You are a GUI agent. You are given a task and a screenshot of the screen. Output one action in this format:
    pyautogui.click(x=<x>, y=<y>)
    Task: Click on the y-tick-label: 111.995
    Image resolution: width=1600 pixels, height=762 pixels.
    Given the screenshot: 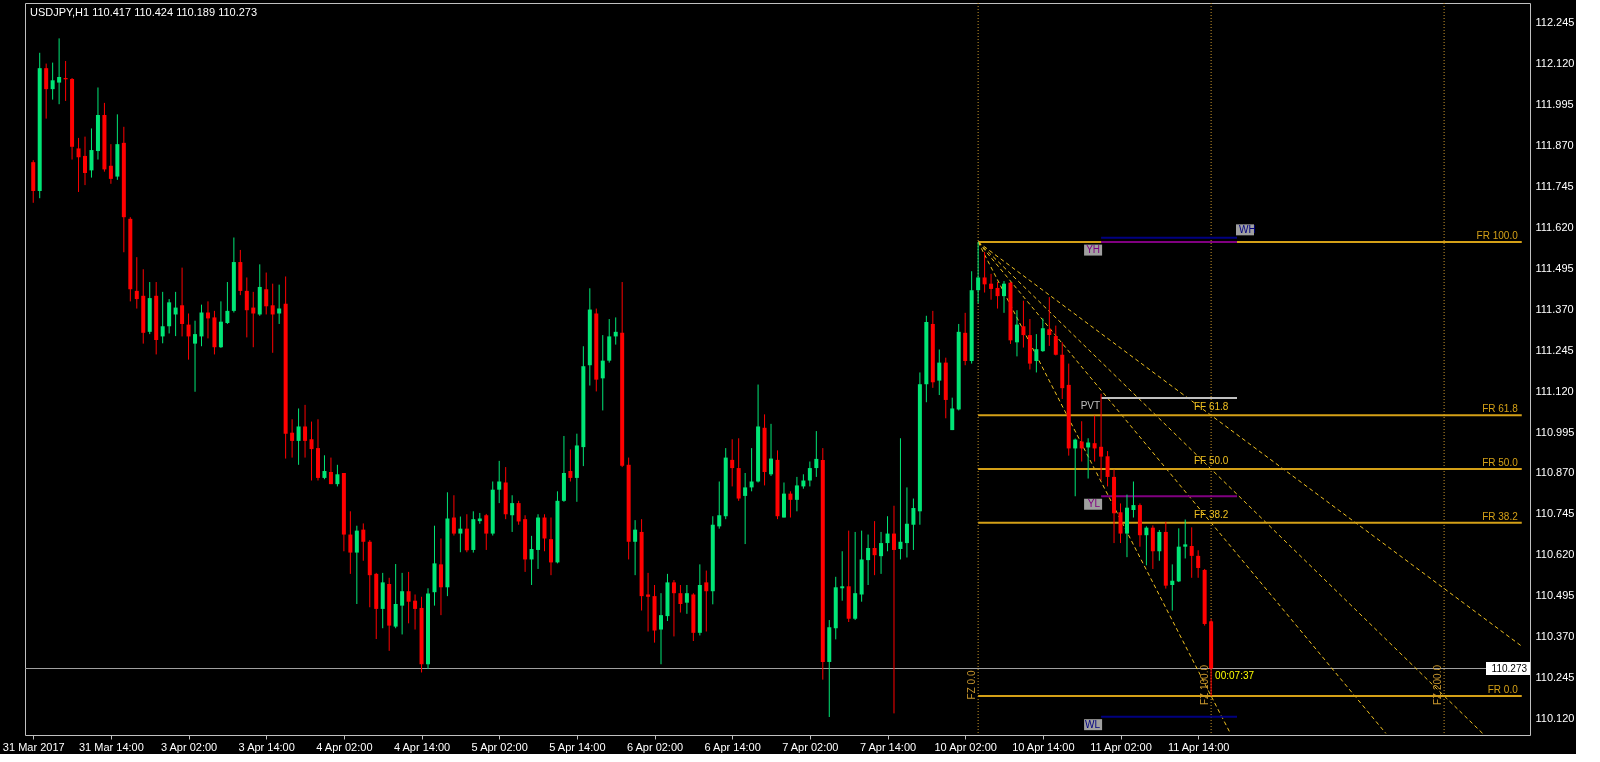 What is the action you would take?
    pyautogui.click(x=1554, y=104)
    